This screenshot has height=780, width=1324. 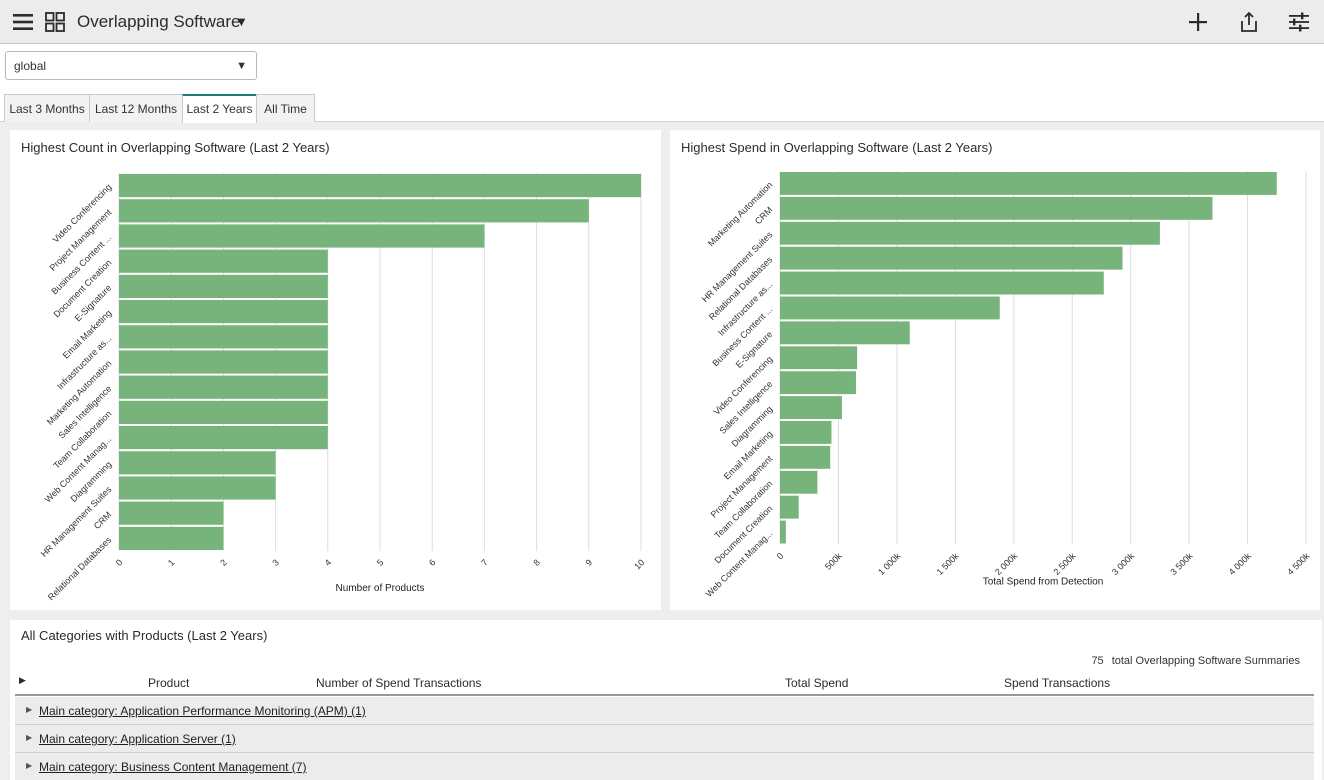 I want to click on x-tick-label: 5, so click(x=380, y=562).